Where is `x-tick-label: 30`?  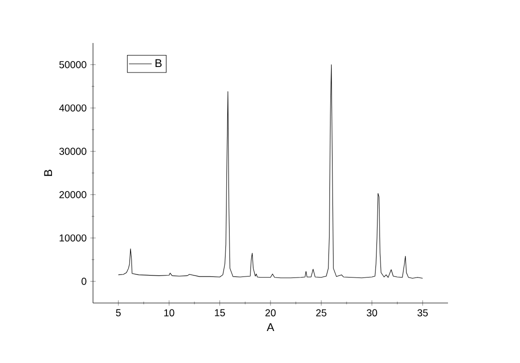 x-tick-label: 30 is located at coordinates (372, 312).